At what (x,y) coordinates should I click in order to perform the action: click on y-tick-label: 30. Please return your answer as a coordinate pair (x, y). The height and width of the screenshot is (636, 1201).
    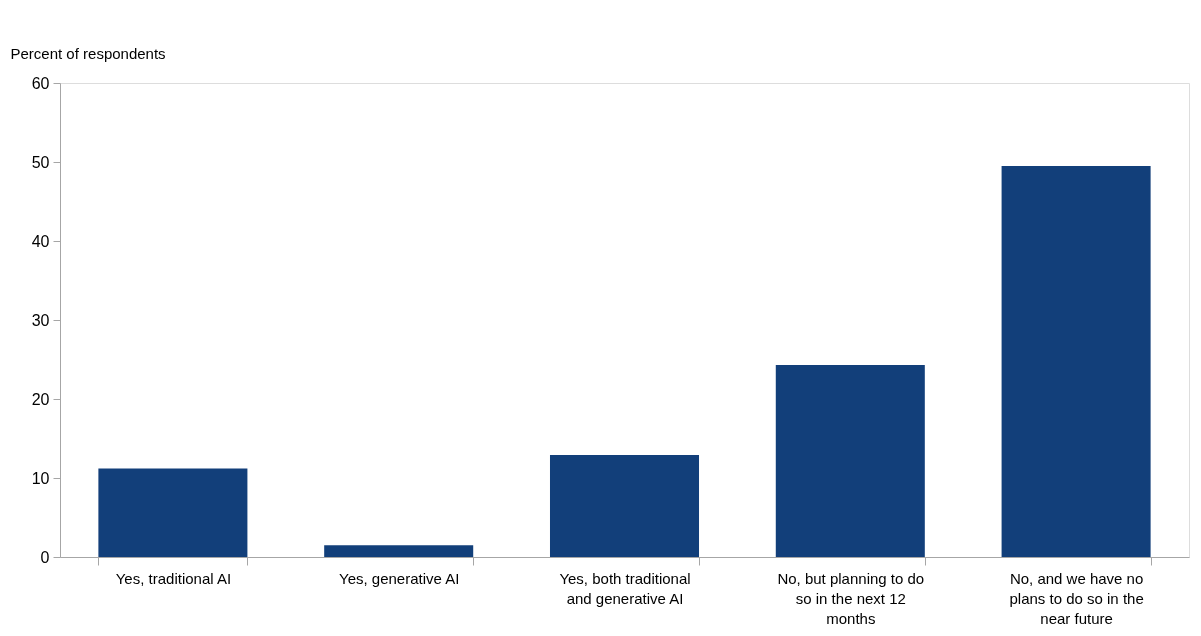
    Looking at the image, I should click on (40, 320).